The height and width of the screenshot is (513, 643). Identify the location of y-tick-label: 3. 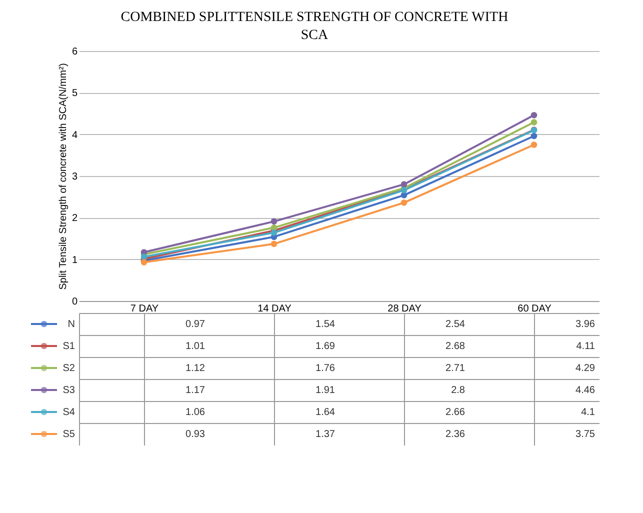
(75, 177).